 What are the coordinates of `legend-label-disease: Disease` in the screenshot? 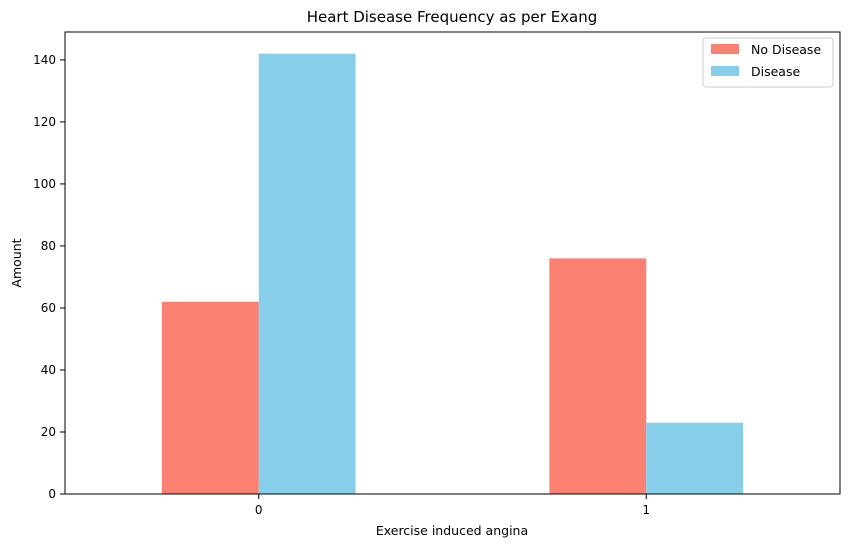 It's located at (775, 71).